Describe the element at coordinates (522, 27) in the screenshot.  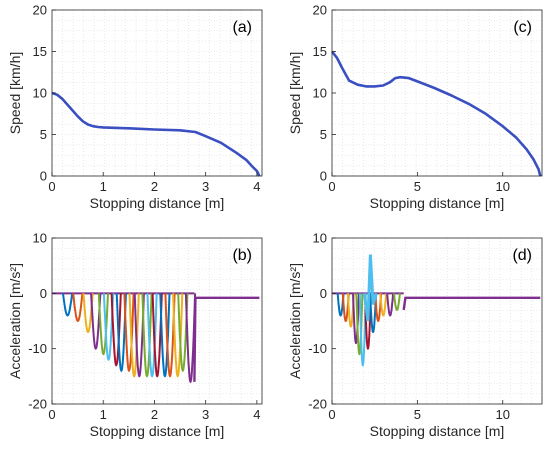
I see `panel-label: (c)` at that location.